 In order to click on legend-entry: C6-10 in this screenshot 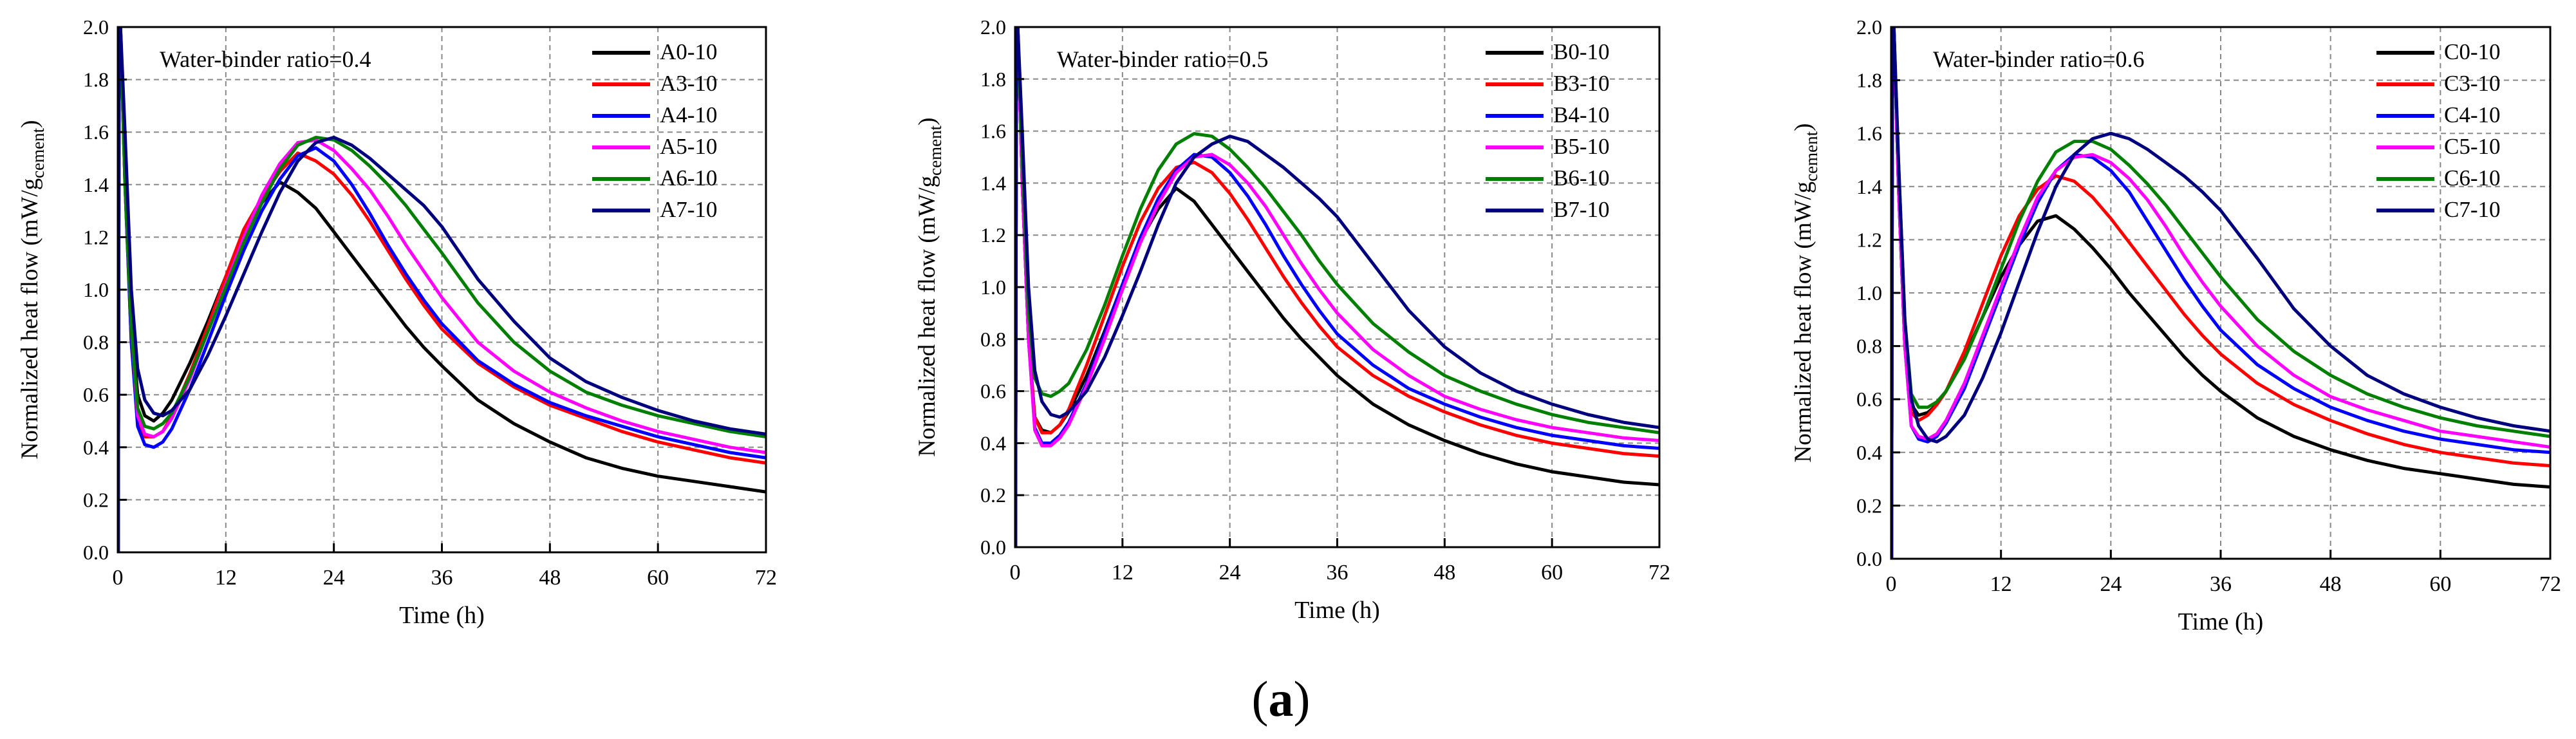, I will do `click(2472, 178)`.